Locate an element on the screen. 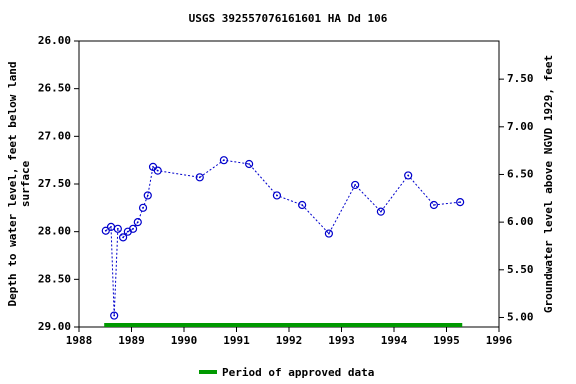  y2-tick-label: 5.50 is located at coordinates (520, 269).